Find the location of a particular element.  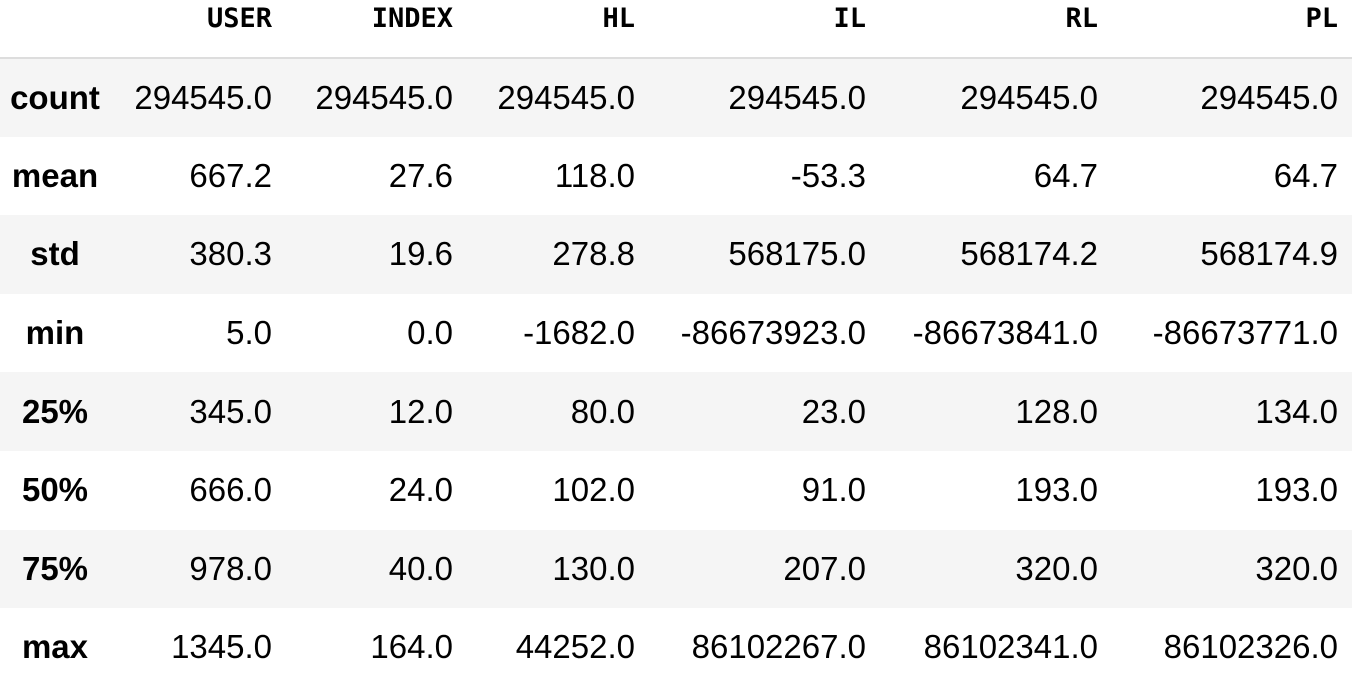

table-cell: 380.3 is located at coordinates (230, 254).